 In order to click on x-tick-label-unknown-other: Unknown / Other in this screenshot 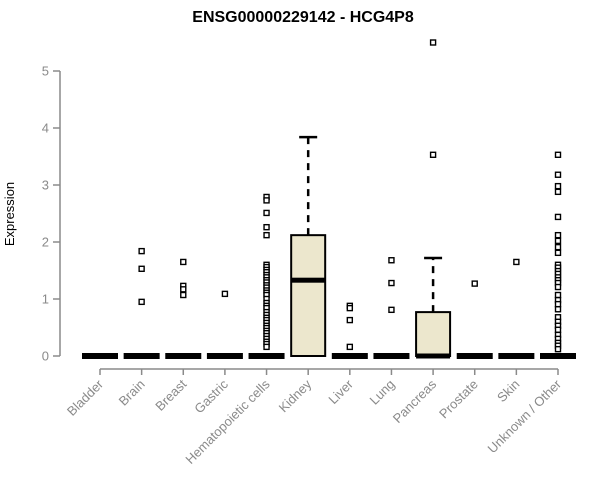, I will do `click(525, 416)`.